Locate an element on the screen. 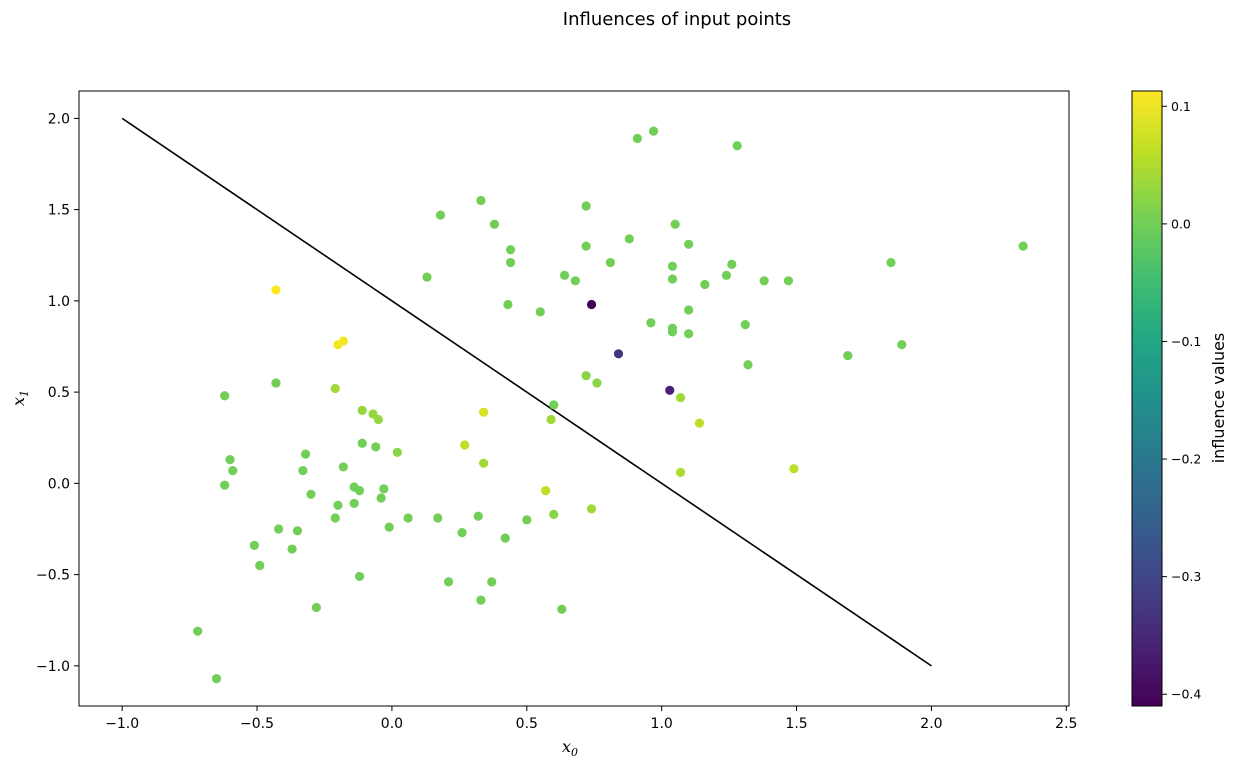 This screenshot has width=1238, height=767. colorbar-axis: 0.1 0.0 −0.1 −0.2 −0.3 −0.4 is located at coordinates (1181, 400).